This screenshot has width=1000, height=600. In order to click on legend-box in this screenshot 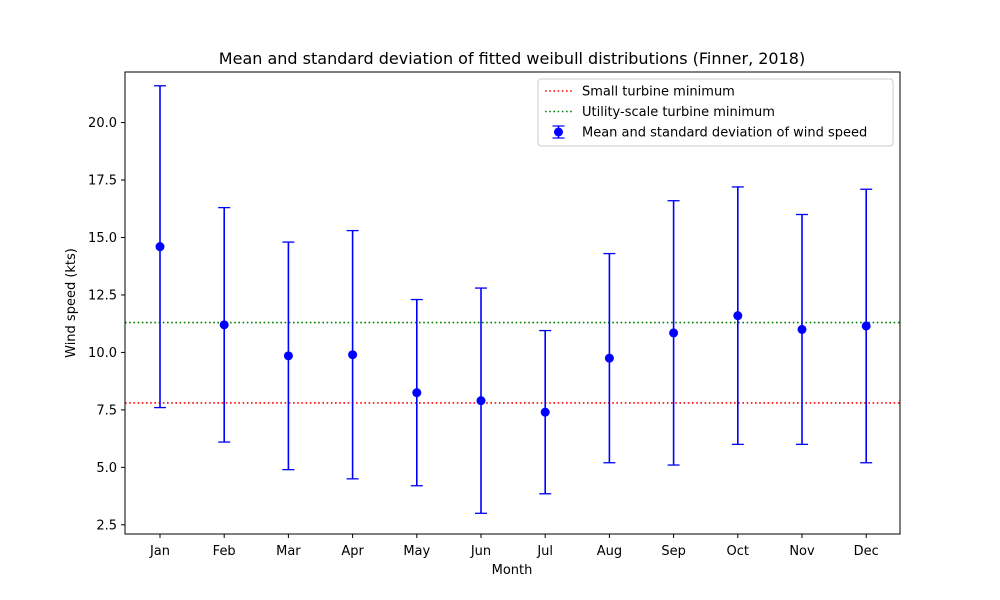, I will do `click(715, 112)`.